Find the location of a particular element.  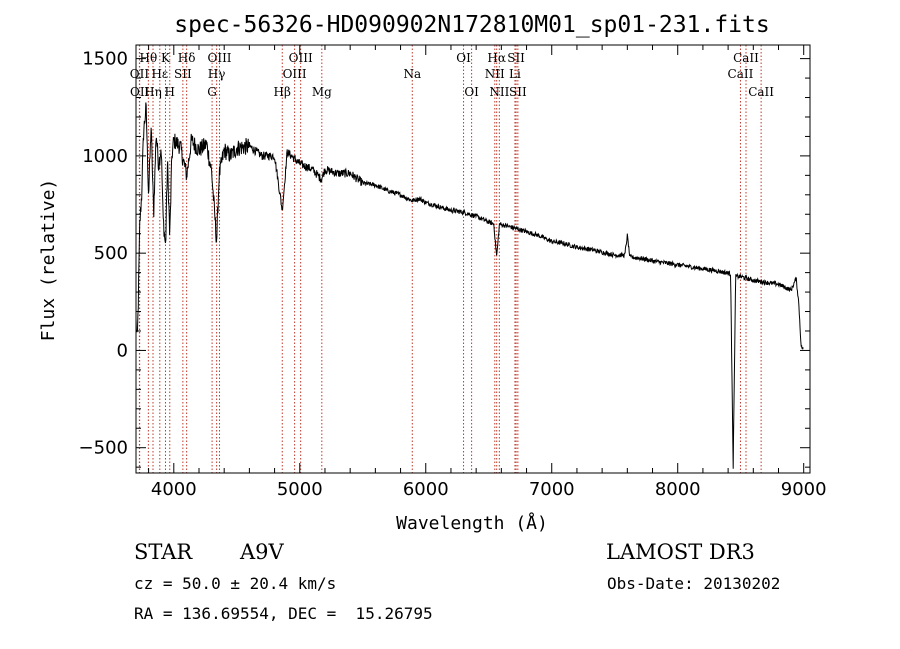

emission-line-label: Li is located at coordinates (515, 74).